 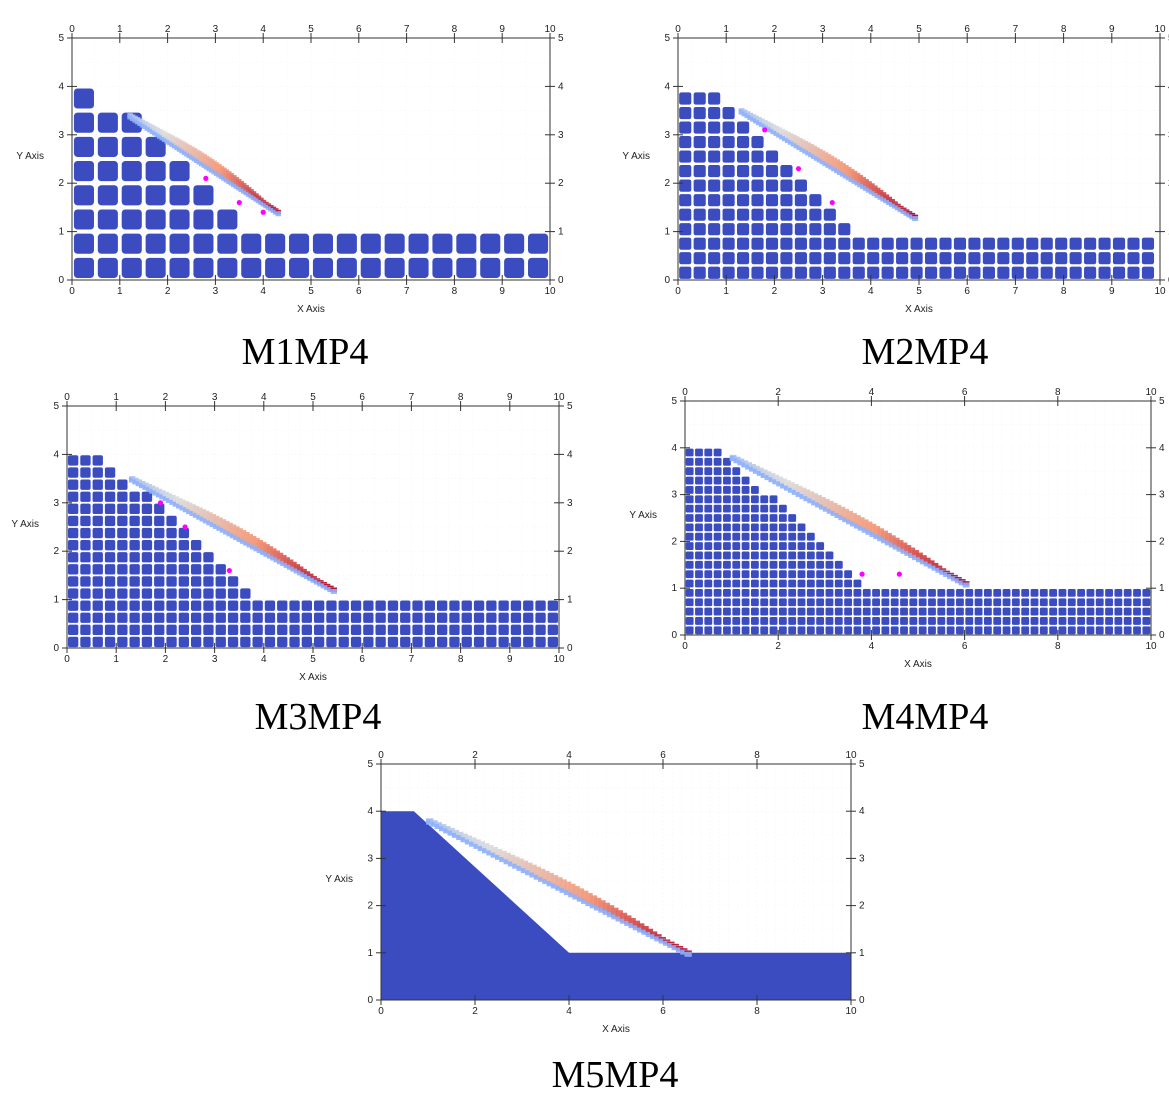 I want to click on x-tick-label: 6, so click(x=359, y=29).